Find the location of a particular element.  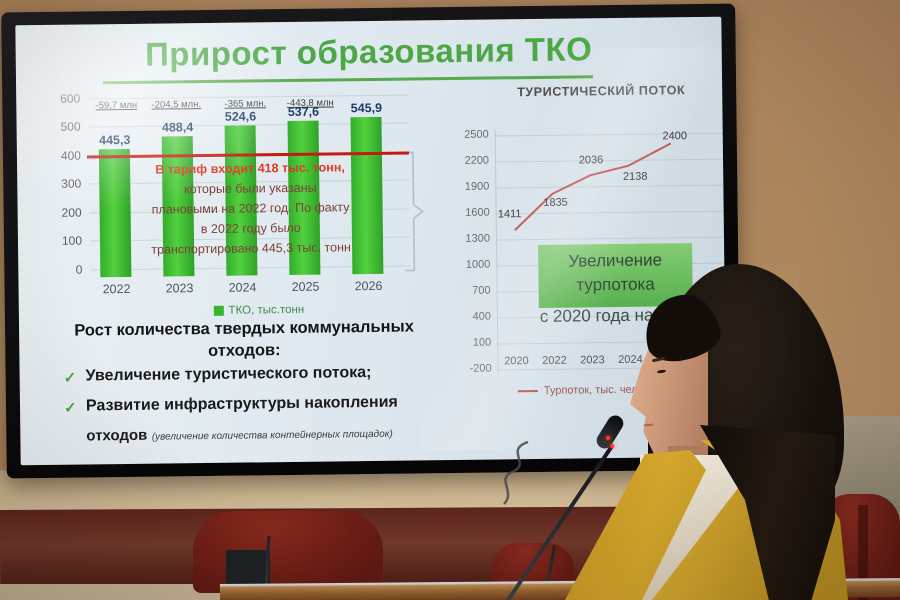

growth-heading-line2: отходов: is located at coordinates (244, 350).